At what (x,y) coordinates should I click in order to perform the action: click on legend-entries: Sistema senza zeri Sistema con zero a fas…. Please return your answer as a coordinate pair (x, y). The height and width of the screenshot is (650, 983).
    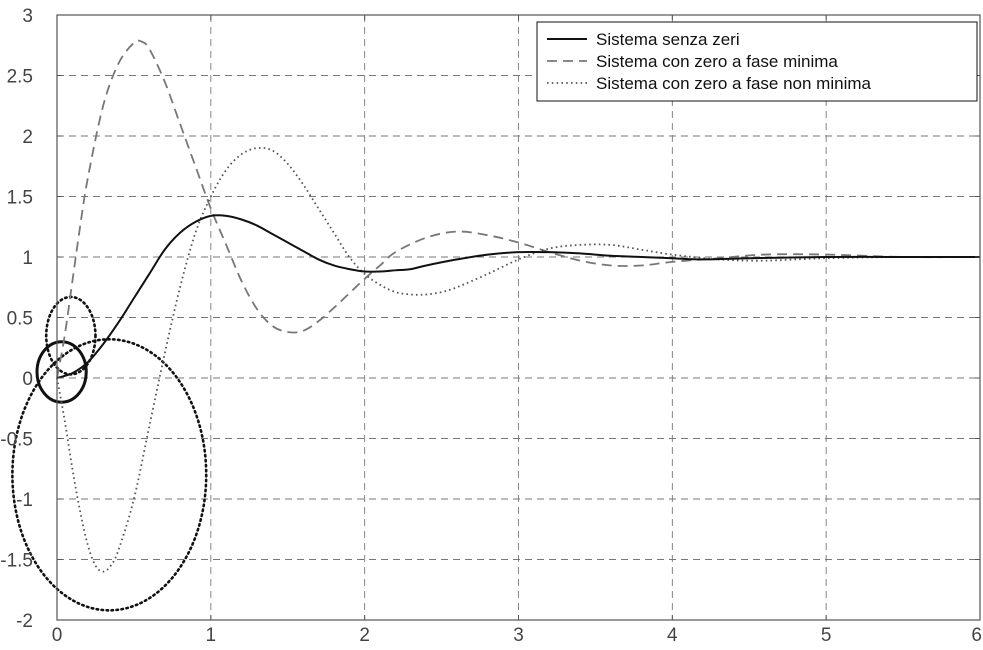
    Looking at the image, I should click on (709, 61).